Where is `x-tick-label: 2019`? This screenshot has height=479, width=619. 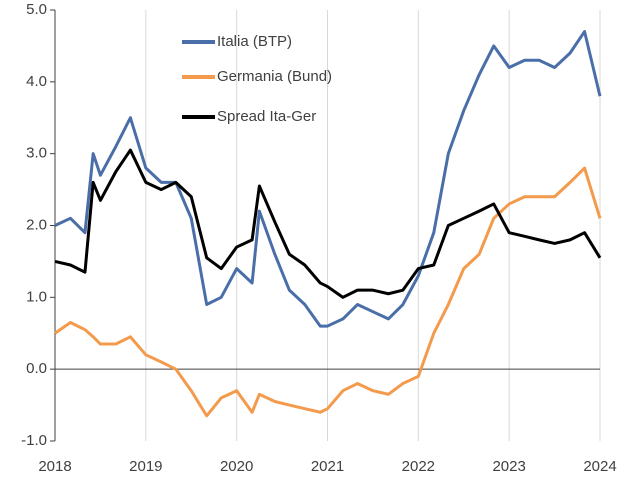
x-tick-label: 2019 is located at coordinates (145, 466).